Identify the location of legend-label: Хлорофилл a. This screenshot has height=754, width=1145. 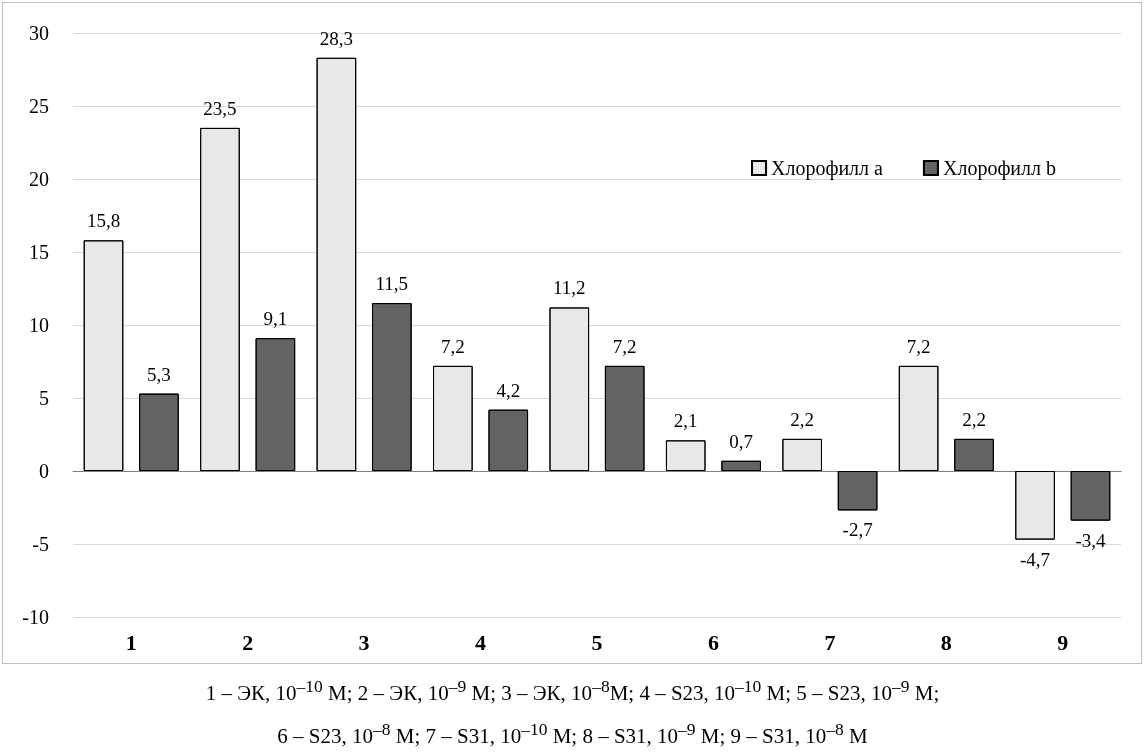
(827, 168).